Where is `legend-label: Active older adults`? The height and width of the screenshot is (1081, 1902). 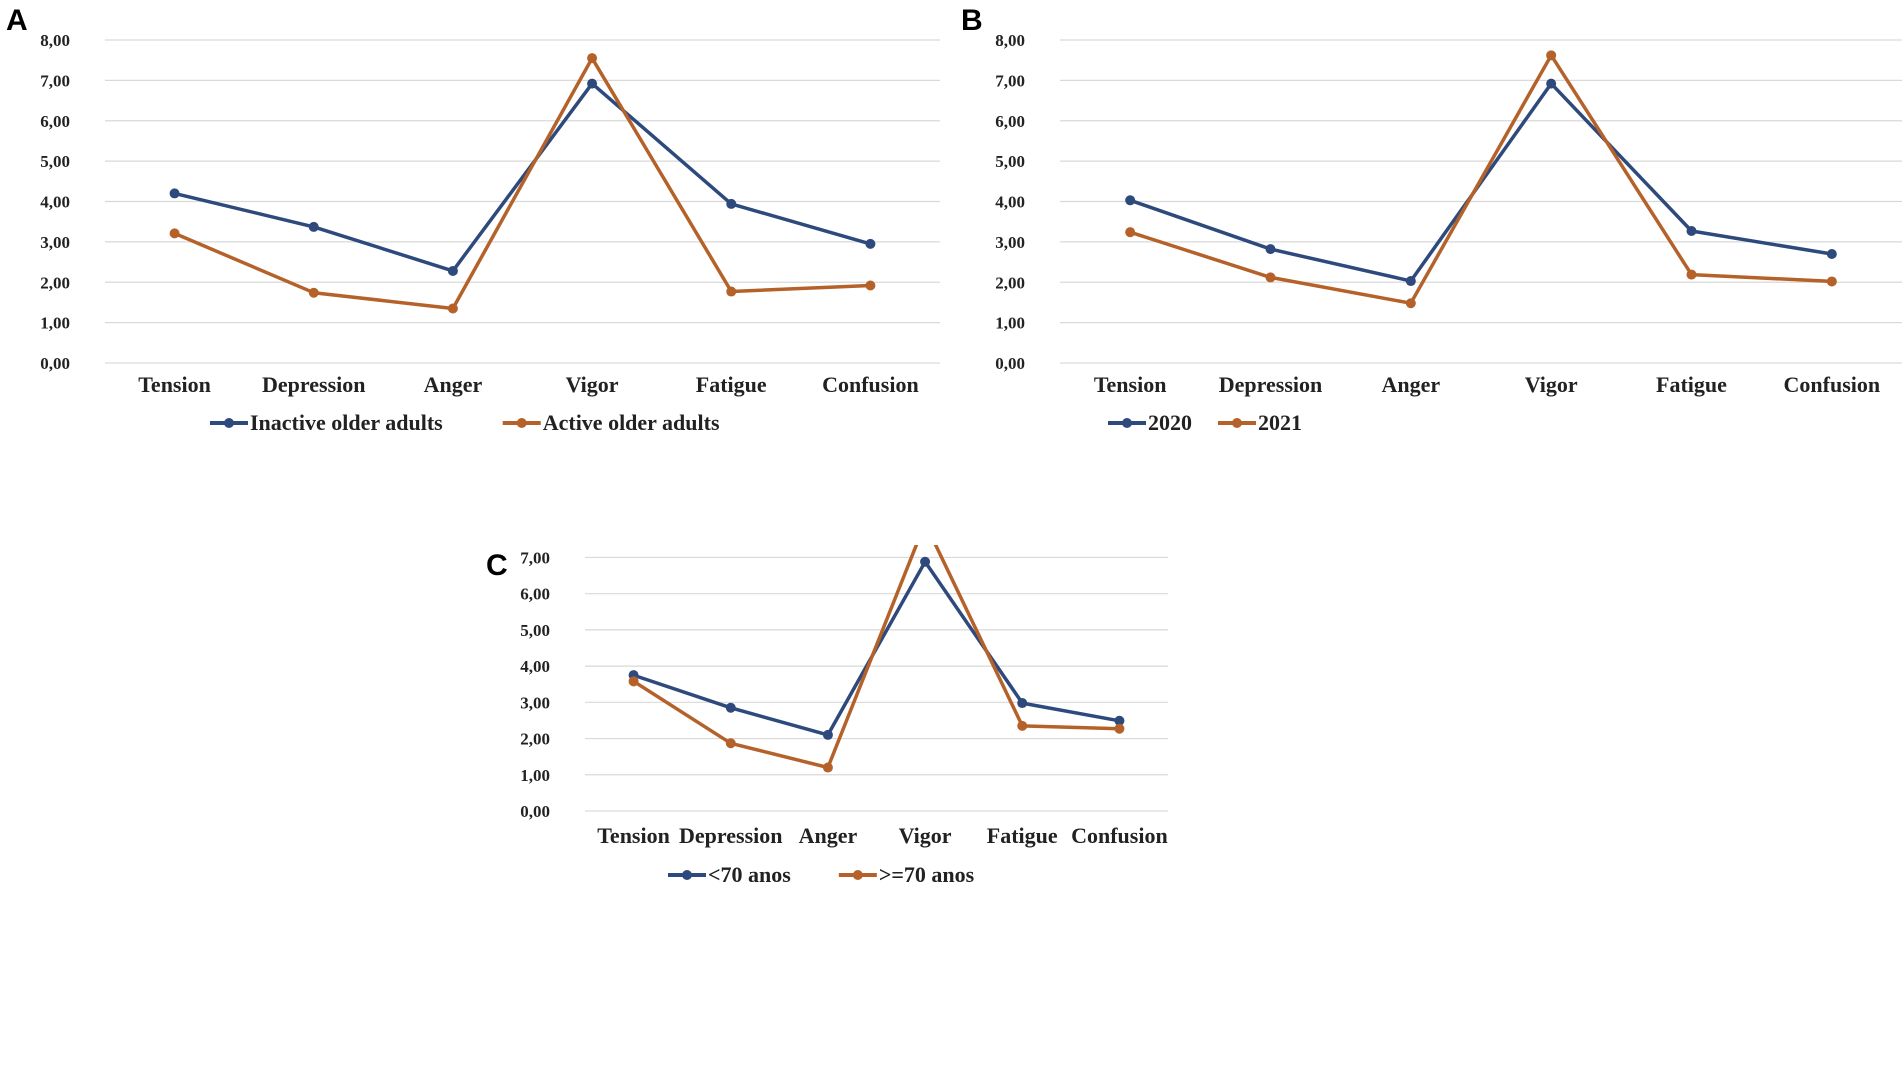 legend-label: Active older adults is located at coordinates (631, 422).